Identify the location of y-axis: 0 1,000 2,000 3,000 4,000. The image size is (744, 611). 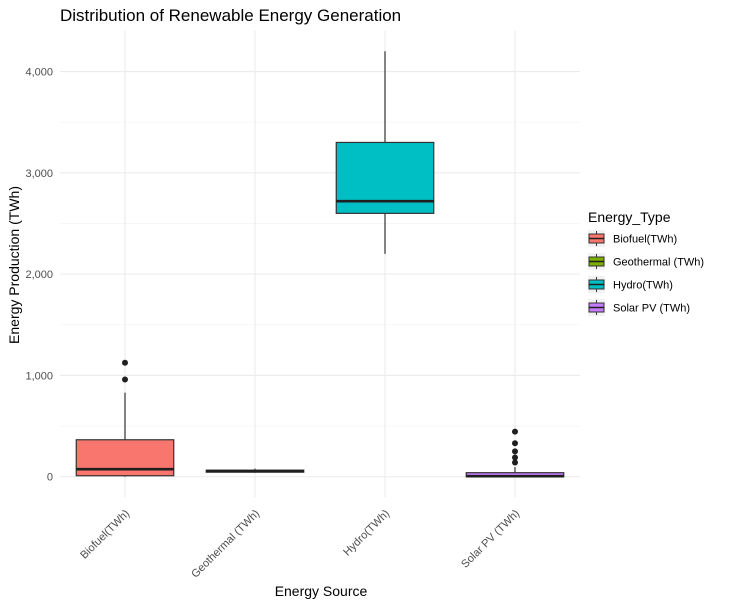
(39, 275).